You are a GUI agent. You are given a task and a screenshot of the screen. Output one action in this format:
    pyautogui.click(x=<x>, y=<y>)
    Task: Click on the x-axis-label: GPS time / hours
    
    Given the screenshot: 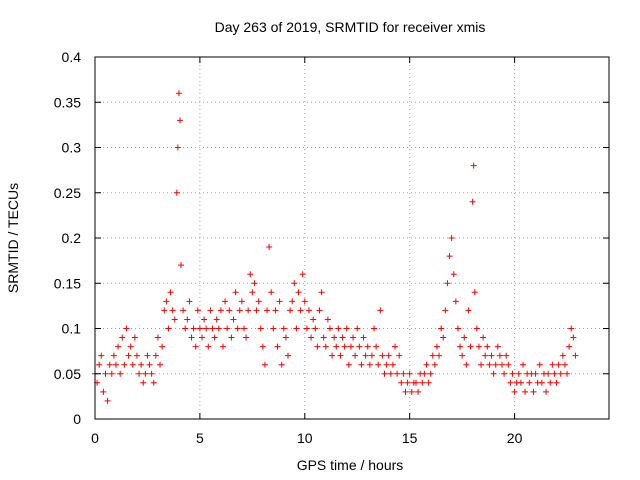 What is the action you would take?
    pyautogui.click(x=350, y=465)
    